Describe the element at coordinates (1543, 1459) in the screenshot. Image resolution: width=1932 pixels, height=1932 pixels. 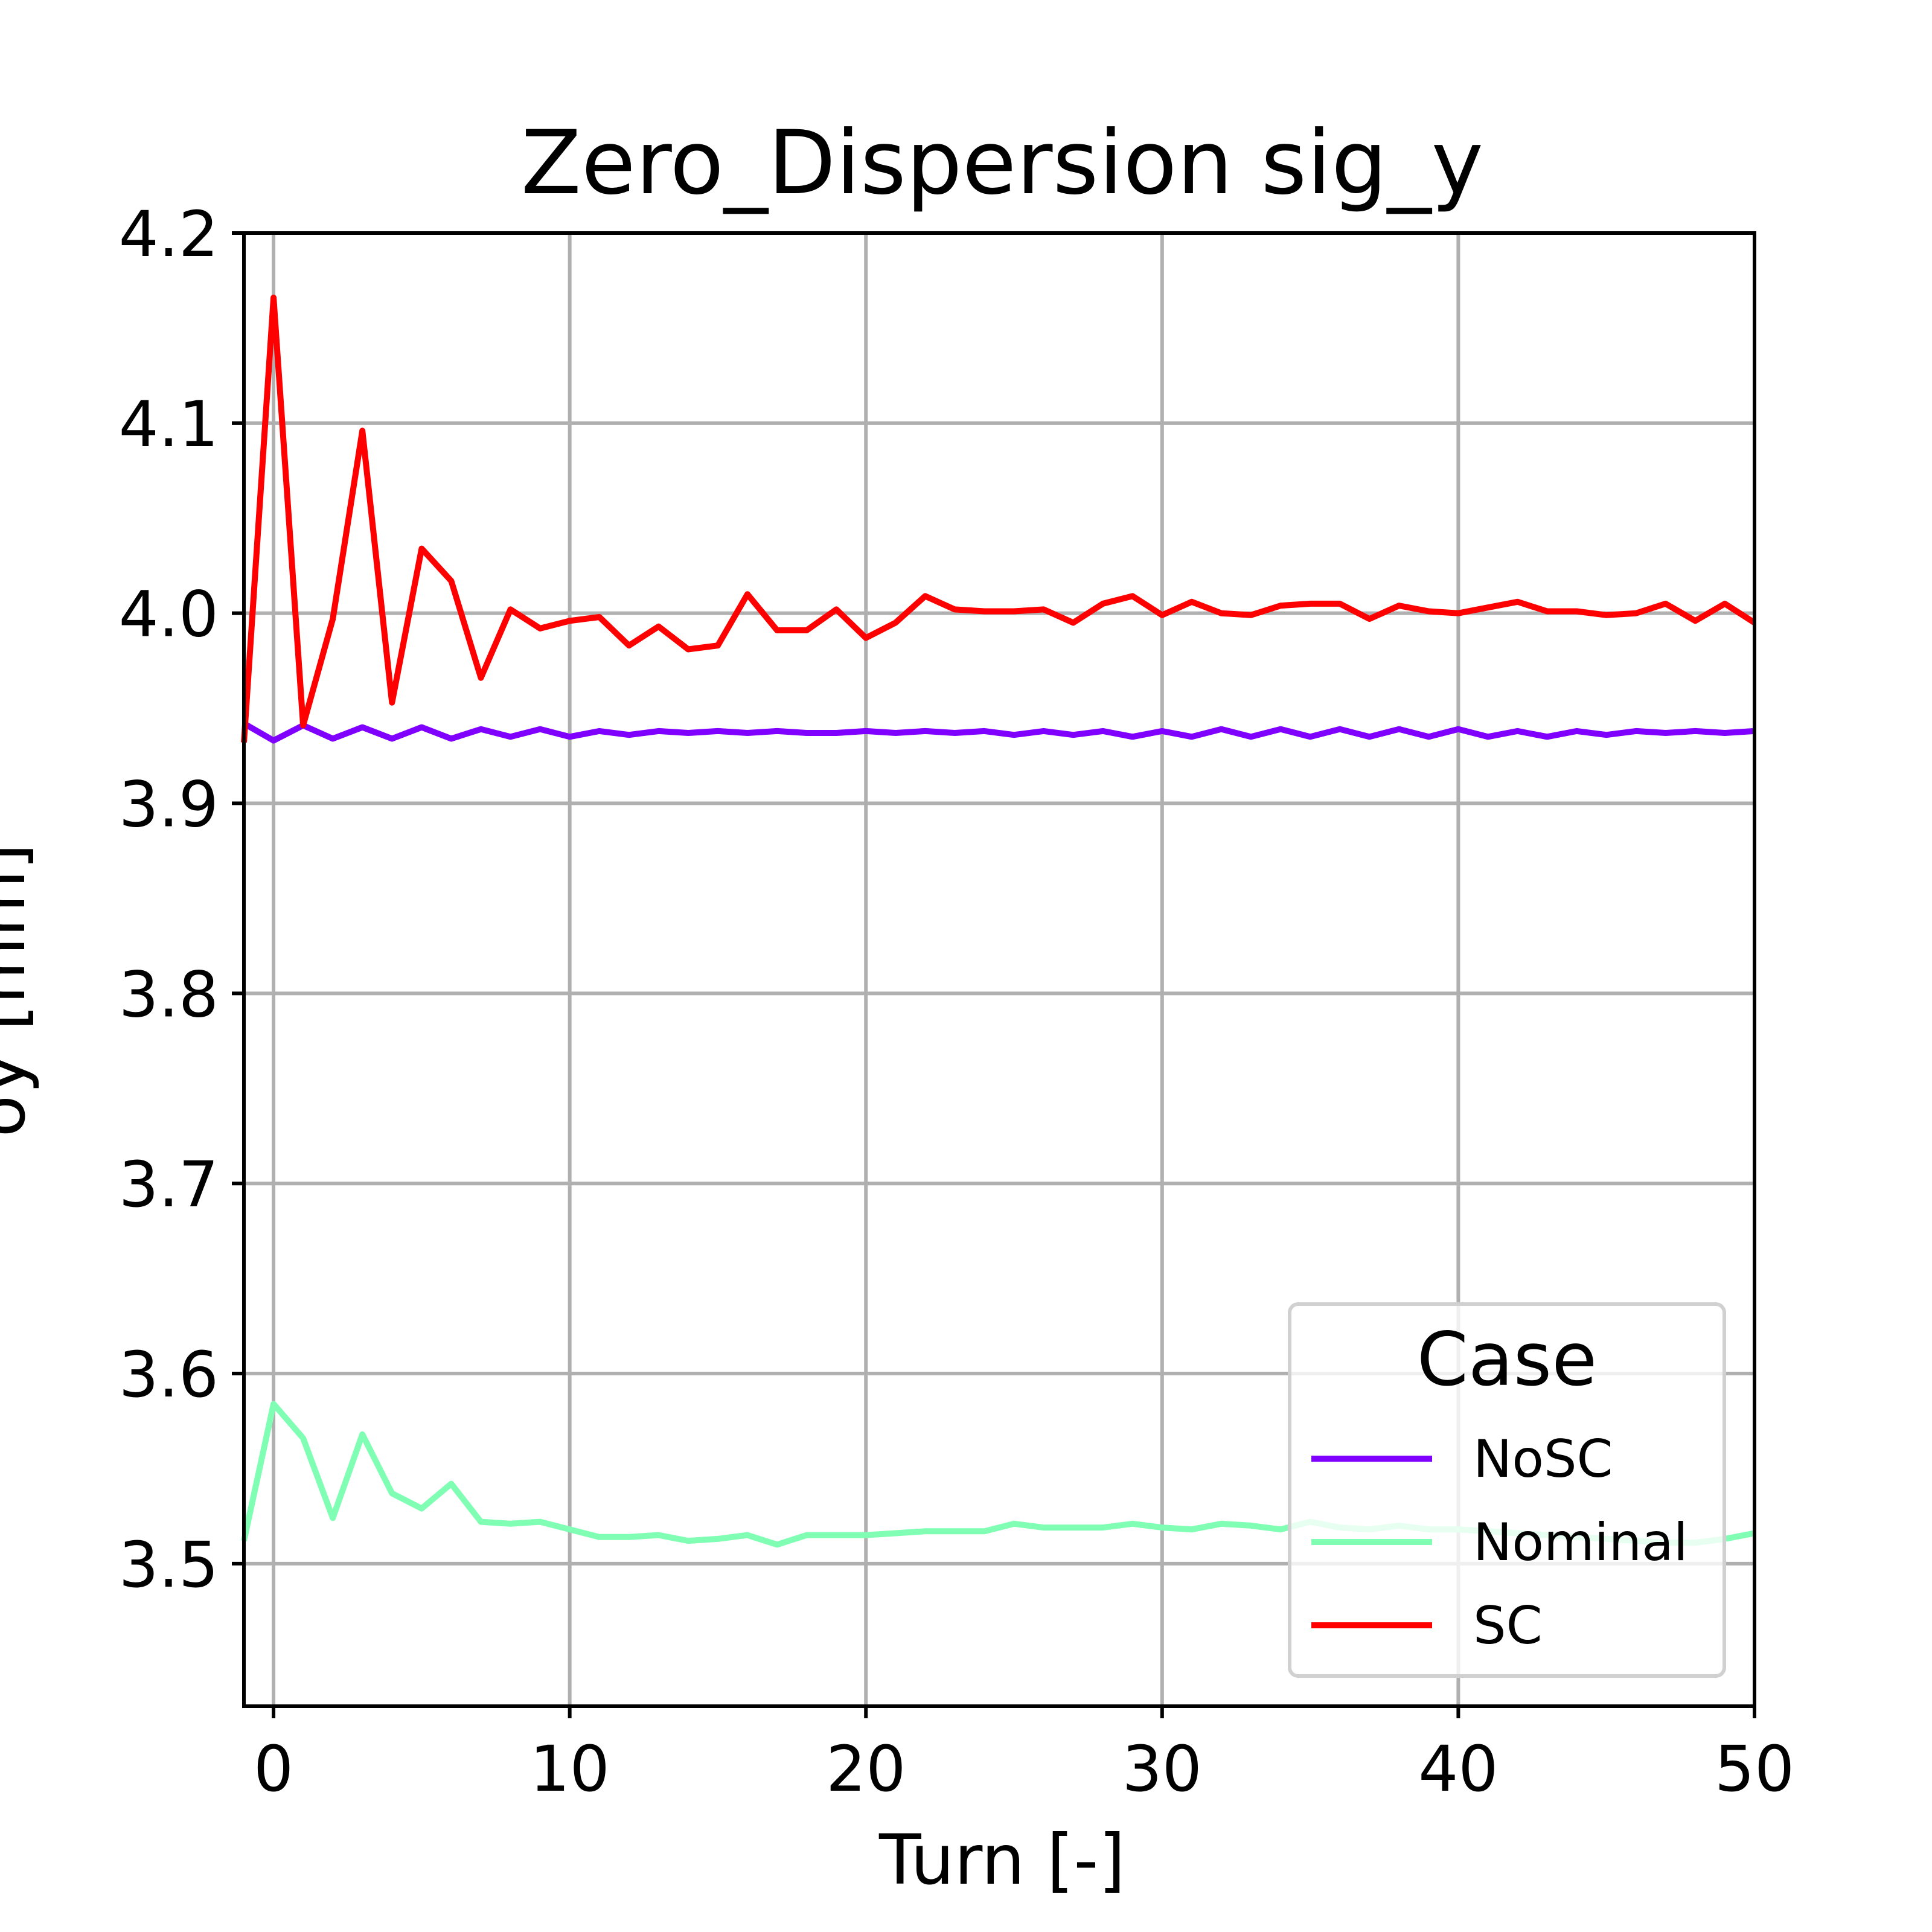
I see `legend-label-nosc: NoSC` at that location.